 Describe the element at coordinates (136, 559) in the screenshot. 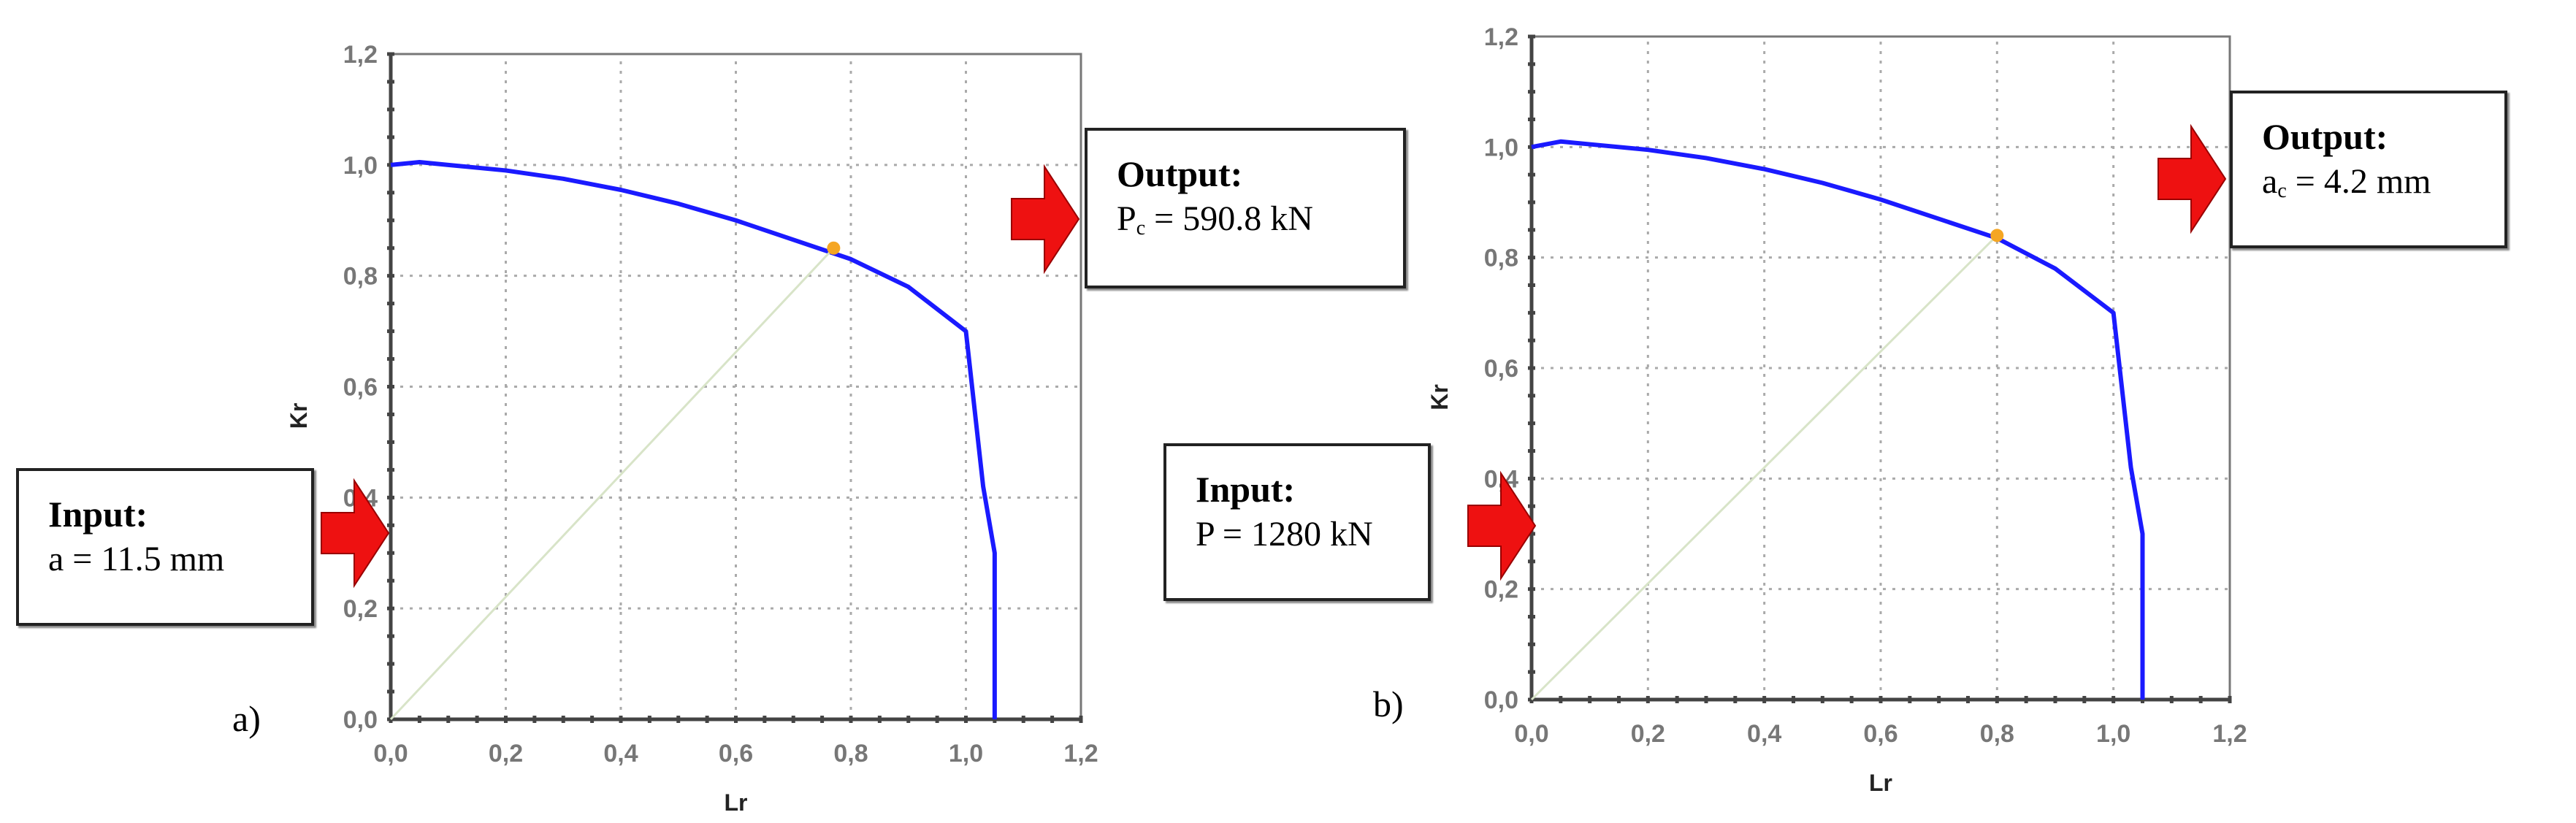

I see `input-value-a: a = 11.5 mm` at that location.